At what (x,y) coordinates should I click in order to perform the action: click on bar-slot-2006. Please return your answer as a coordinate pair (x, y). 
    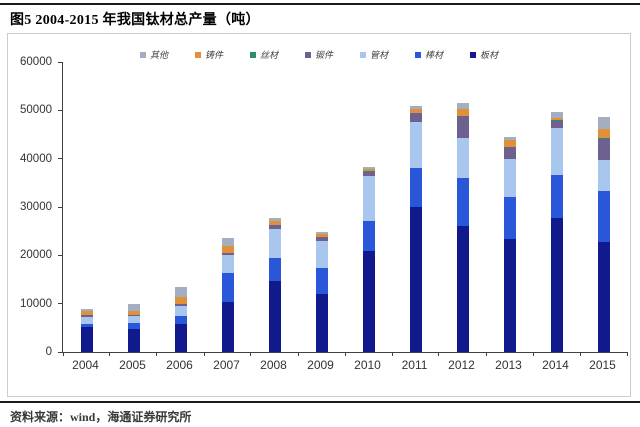
    Looking at the image, I should click on (180, 207).